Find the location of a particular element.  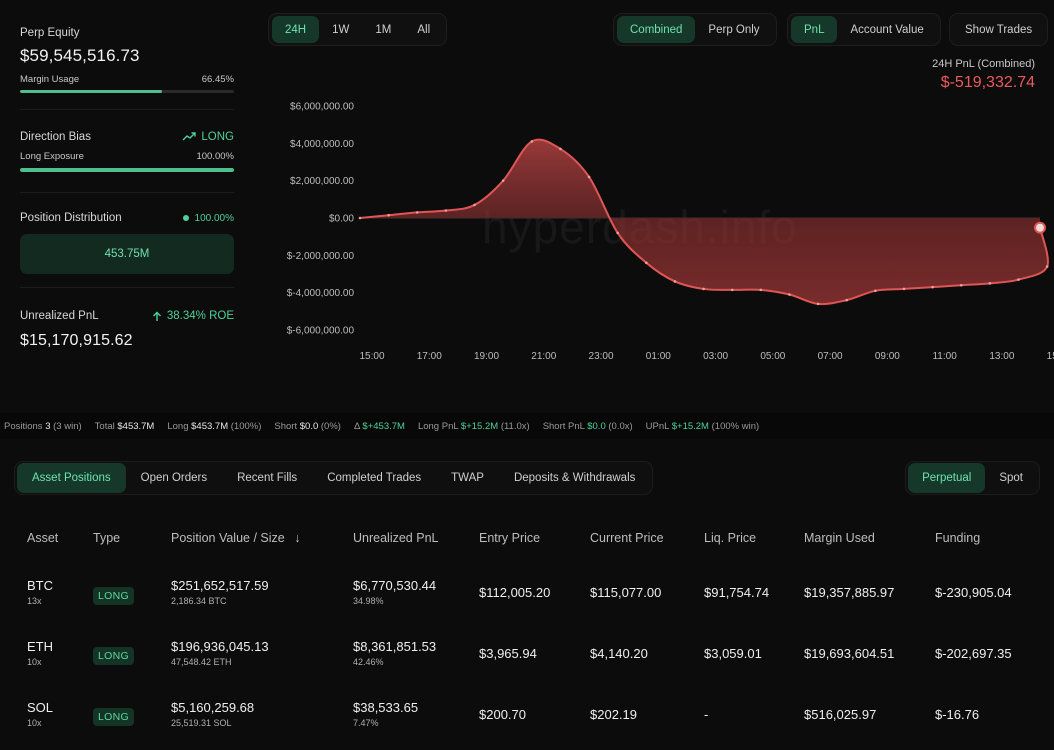

range-tab-1w: 1W is located at coordinates (341, 29).